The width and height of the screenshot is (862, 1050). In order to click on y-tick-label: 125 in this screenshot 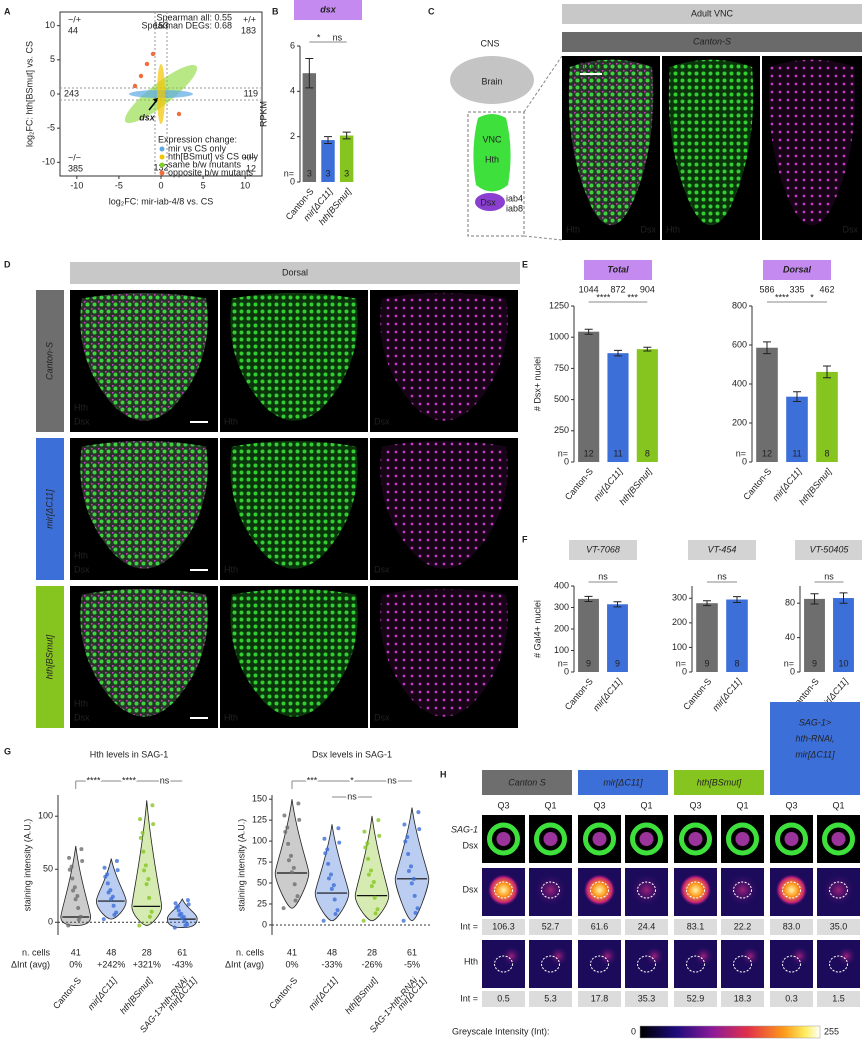, I will do `click(259, 820)`.